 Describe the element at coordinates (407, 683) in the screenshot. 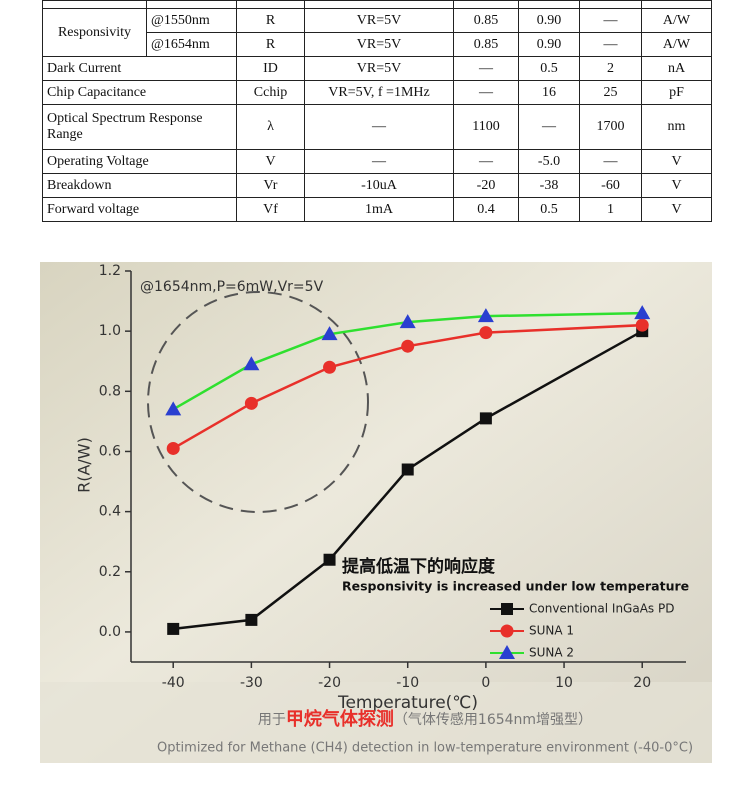

I see `x-tick-label: -10` at that location.